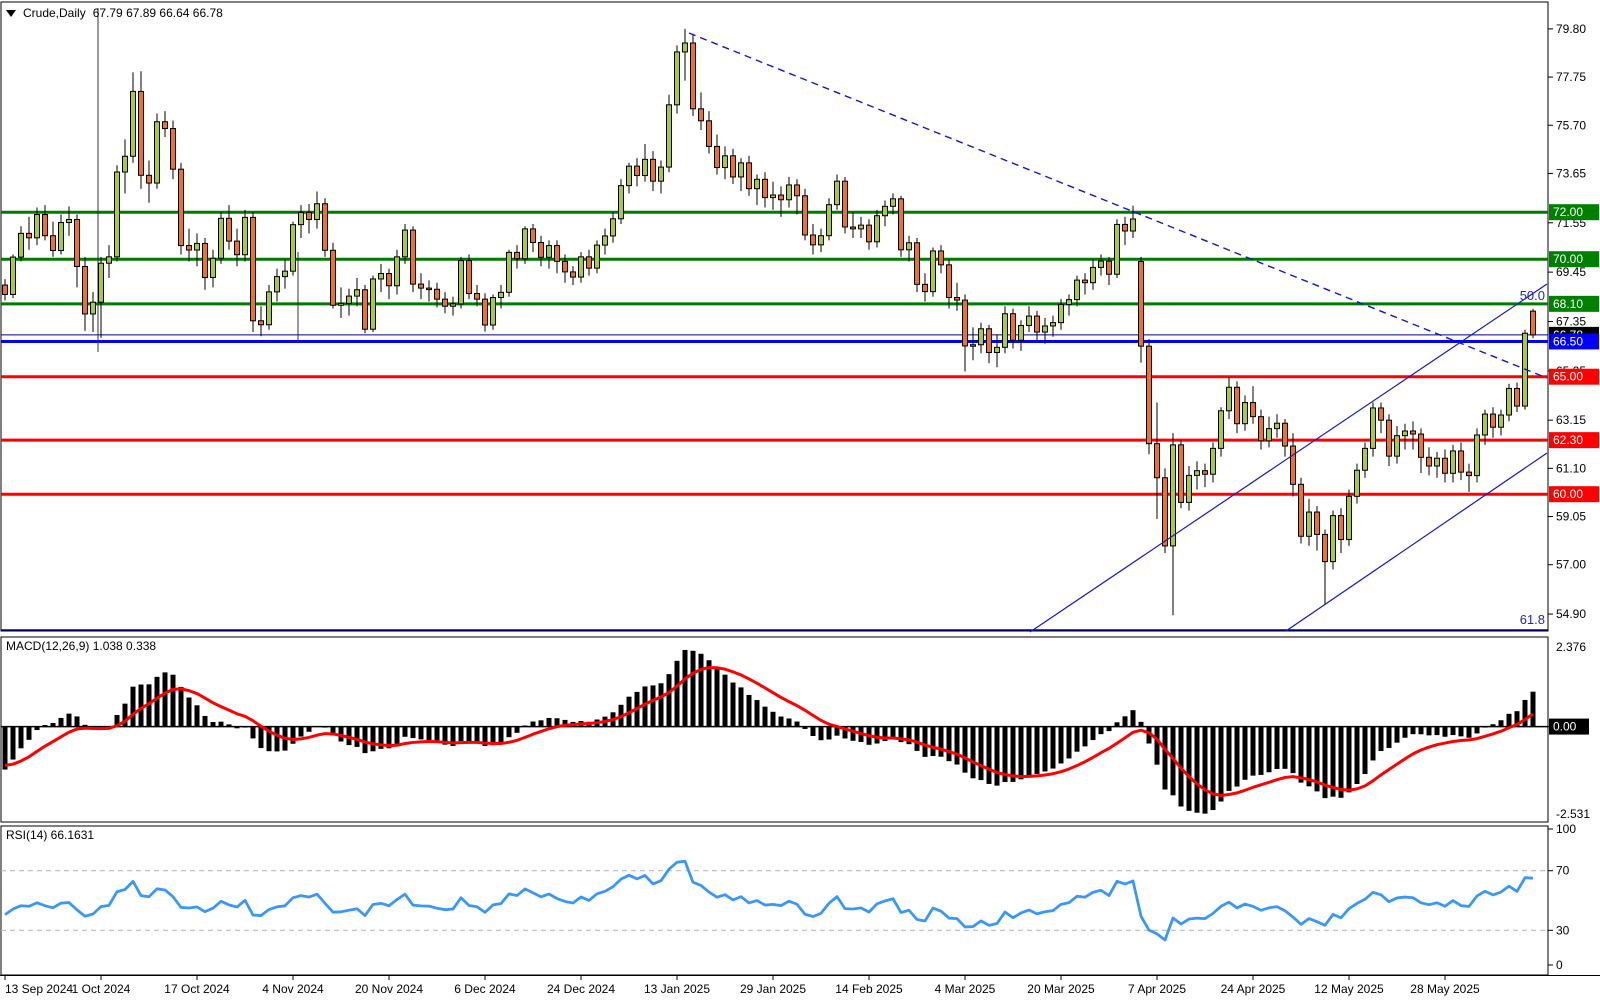  Describe the element at coordinates (1568, 494) in the screenshot. I see `svg-text: 60.00` at that location.